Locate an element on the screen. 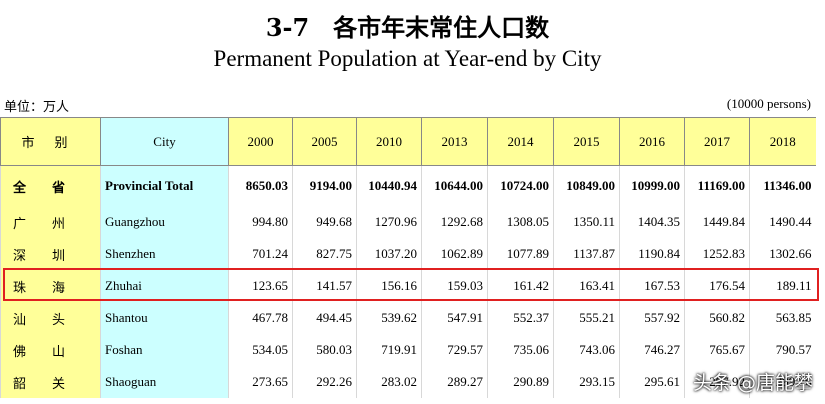  value-cell: 555.21 is located at coordinates (586, 318).